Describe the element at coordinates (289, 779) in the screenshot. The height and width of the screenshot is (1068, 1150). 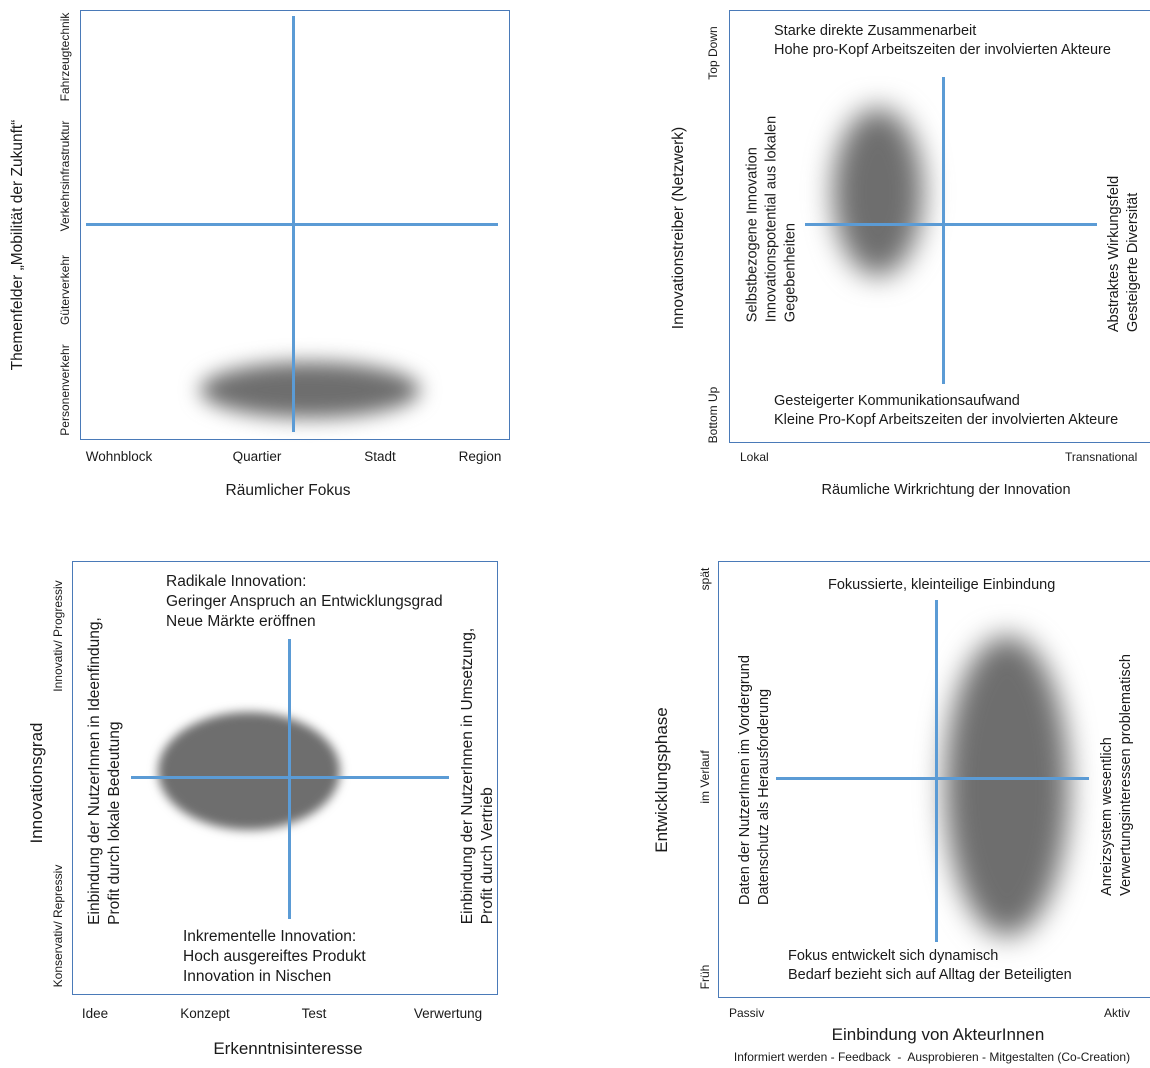
I see `panel-3-vertical-axis-line` at that location.